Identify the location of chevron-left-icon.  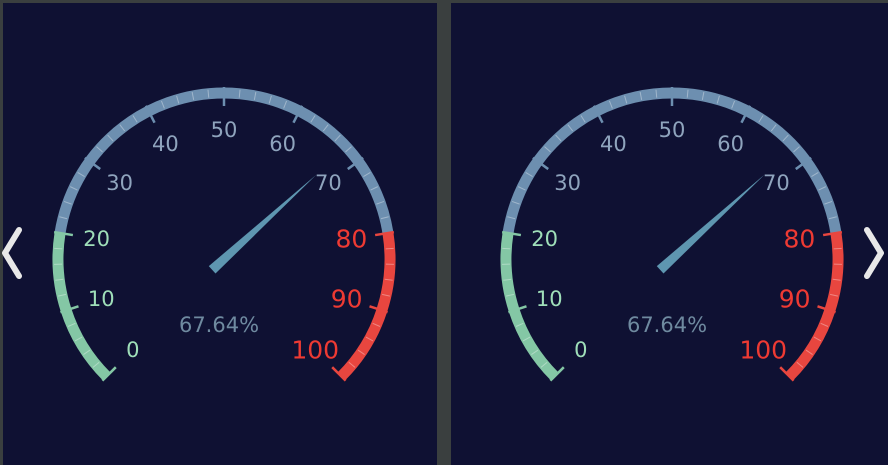
(12, 253).